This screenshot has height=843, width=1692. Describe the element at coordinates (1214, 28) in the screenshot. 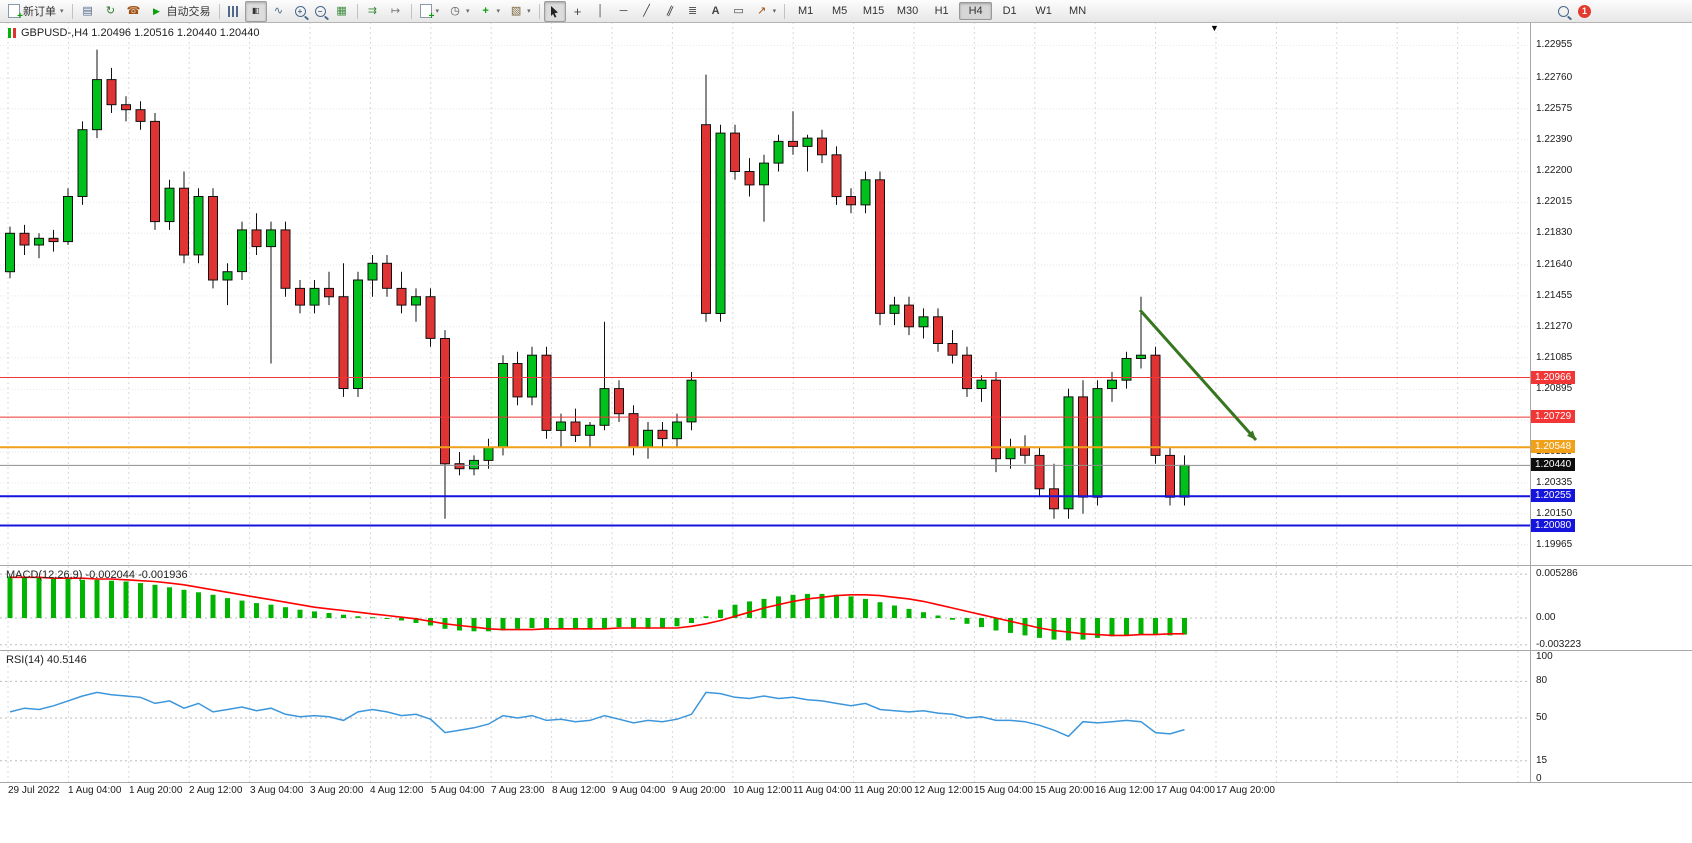

I see `chart-shift-marker: ▼` at that location.